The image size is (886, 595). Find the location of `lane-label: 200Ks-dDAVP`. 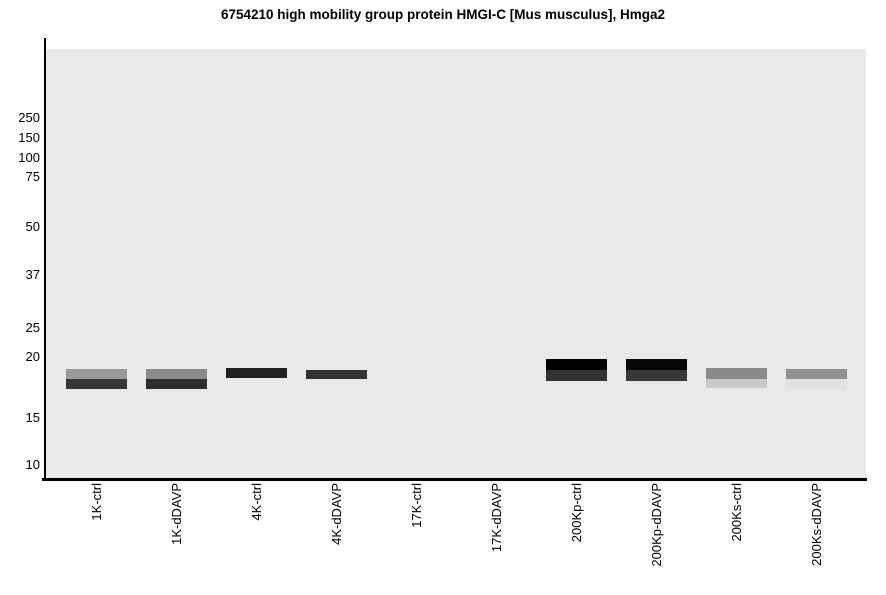

lane-label: 200Ks-dDAVP is located at coordinates (816, 524).